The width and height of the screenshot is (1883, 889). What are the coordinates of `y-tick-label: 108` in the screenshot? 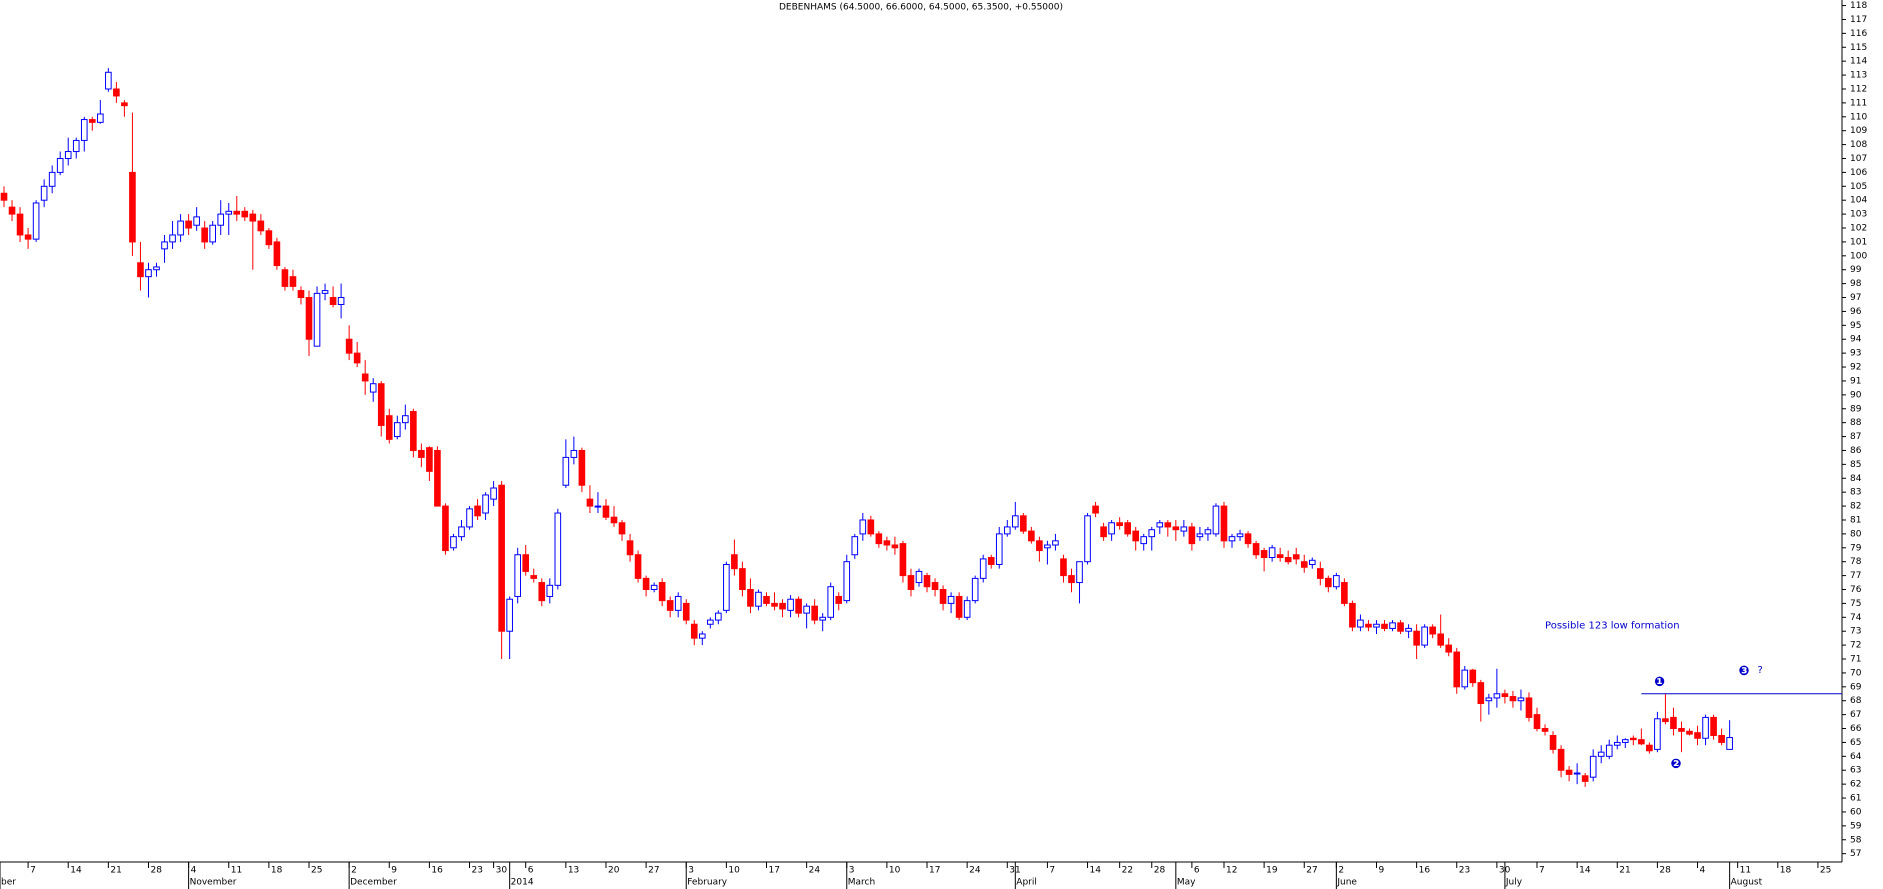 It's located at (1858, 145).